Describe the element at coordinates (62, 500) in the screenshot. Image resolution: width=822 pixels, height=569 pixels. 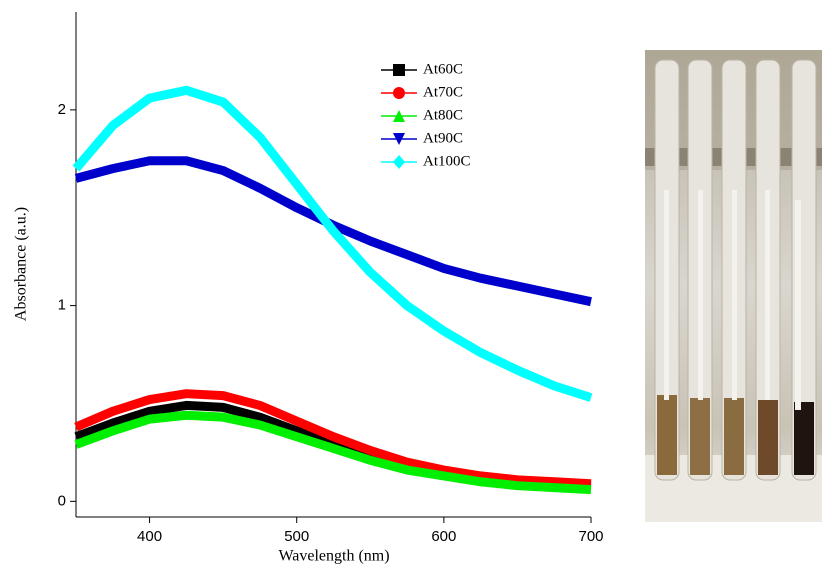
I see `y-tick-label: 0` at that location.